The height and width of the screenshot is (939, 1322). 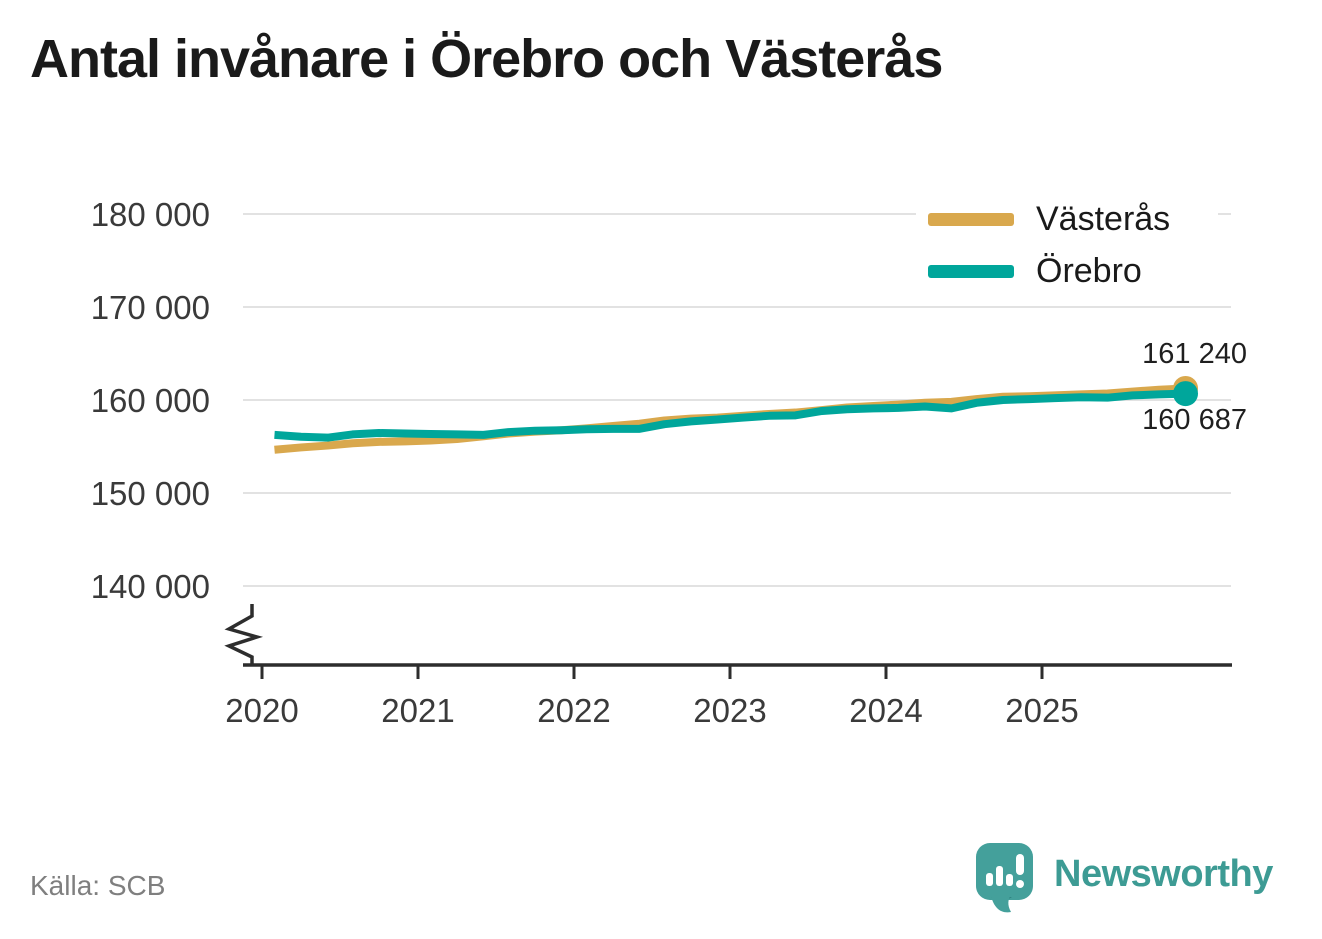 I want to click on value-label-orebro: 160 687, so click(x=1194, y=420).